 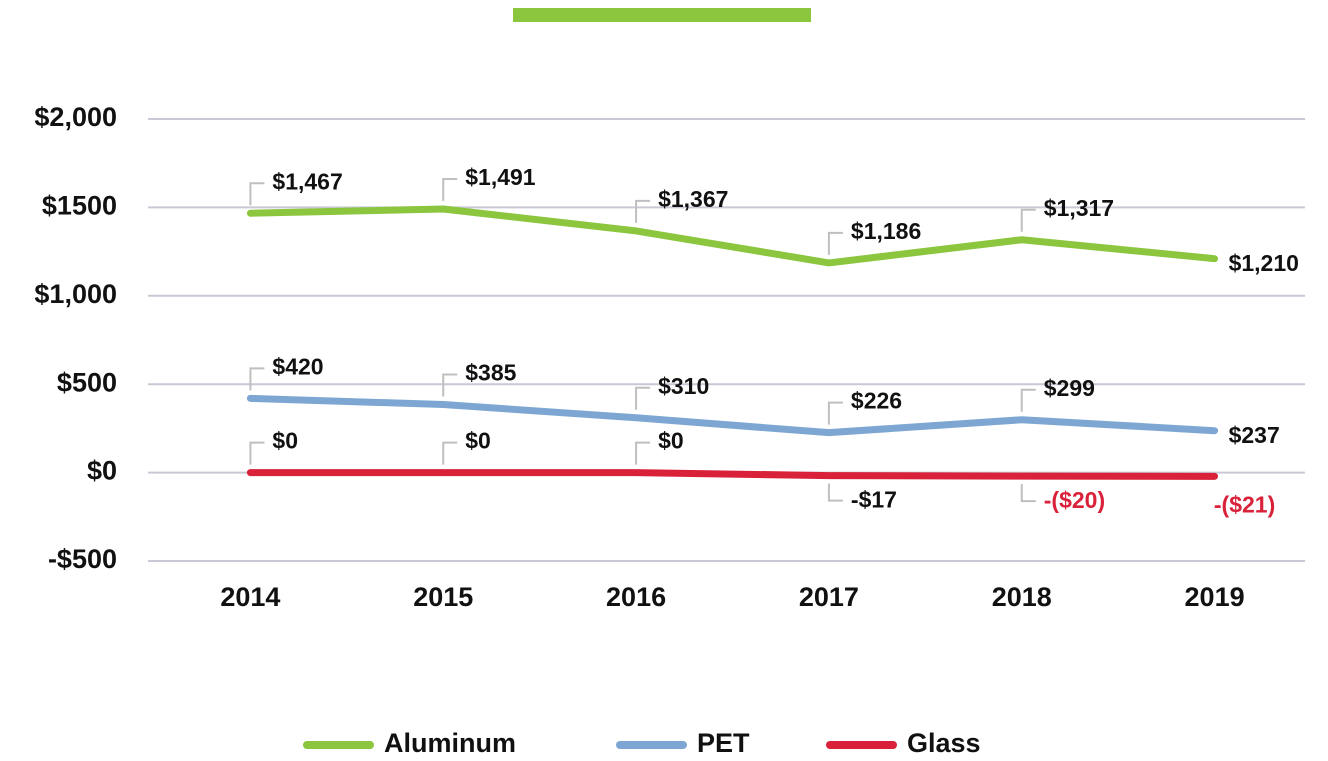 What do you see at coordinates (1244, 504) in the screenshot?
I see `data-label: -($21)` at bounding box center [1244, 504].